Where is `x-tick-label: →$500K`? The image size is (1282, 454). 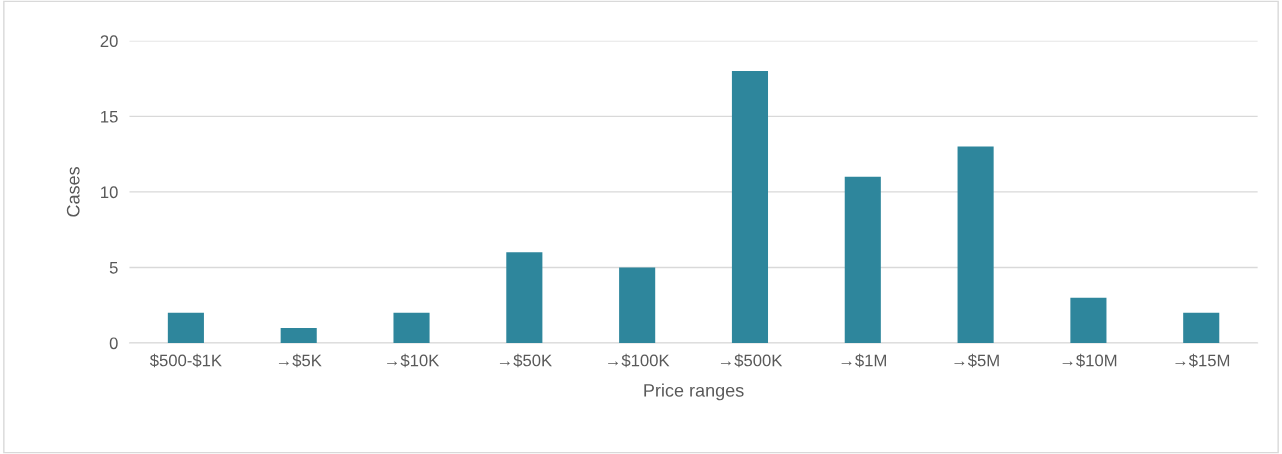 x-tick-label: →$500K is located at coordinates (751, 360).